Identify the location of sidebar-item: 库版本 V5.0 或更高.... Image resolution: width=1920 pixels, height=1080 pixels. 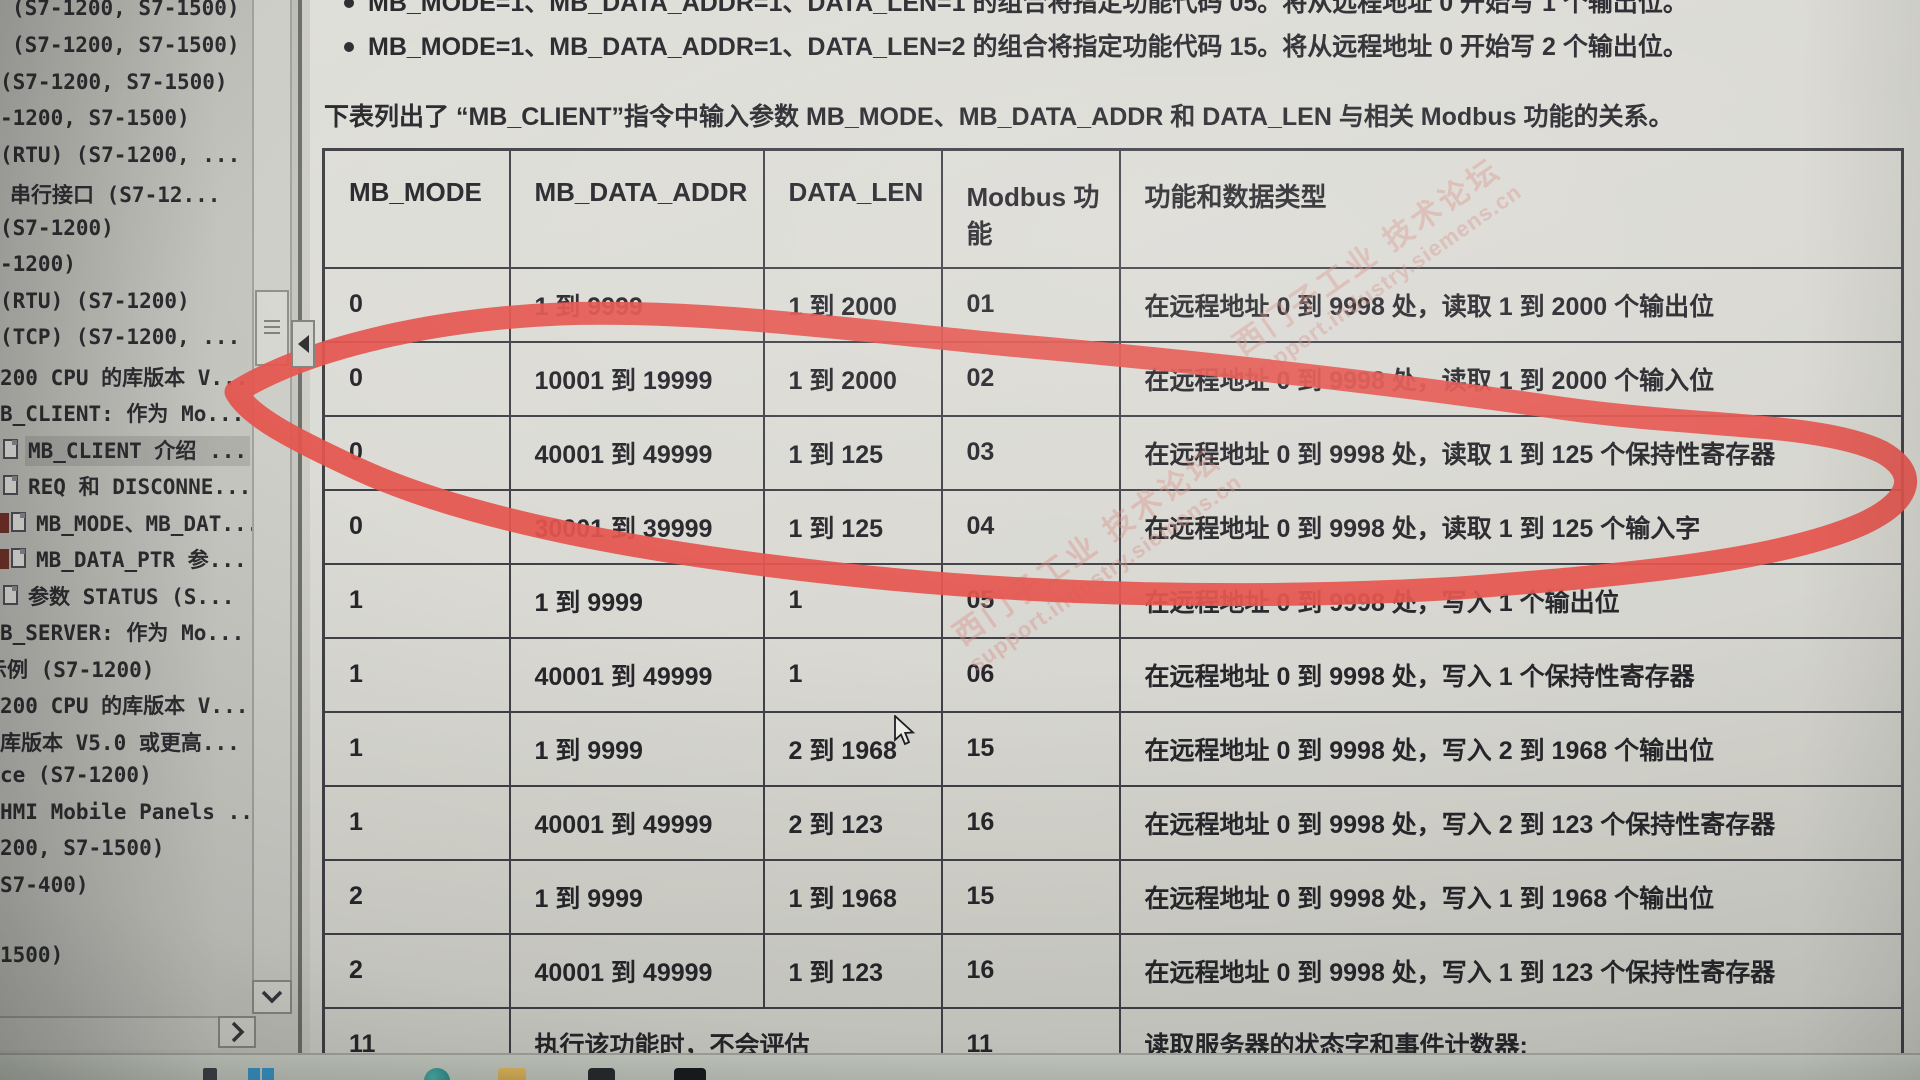
(120, 743).